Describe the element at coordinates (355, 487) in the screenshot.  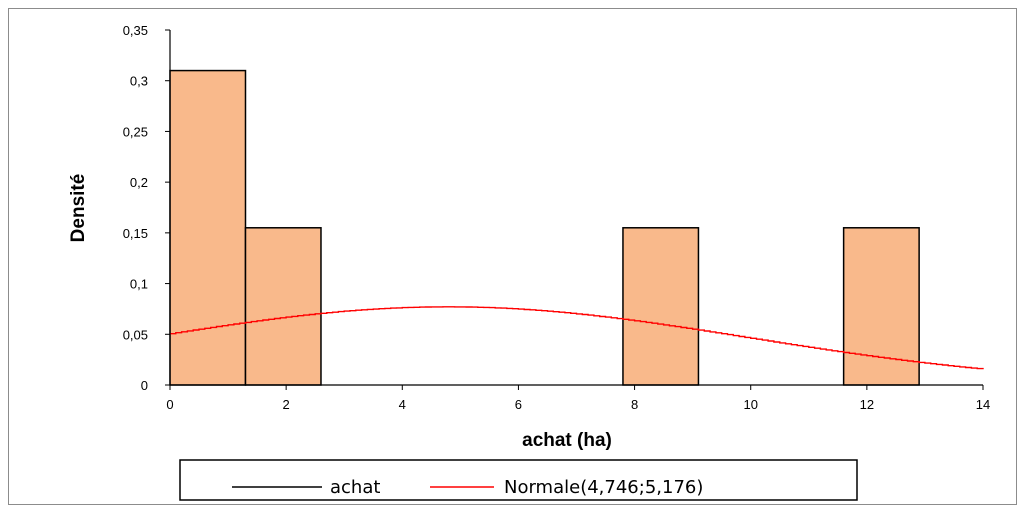
I see `legend-achat-label: achat` at that location.